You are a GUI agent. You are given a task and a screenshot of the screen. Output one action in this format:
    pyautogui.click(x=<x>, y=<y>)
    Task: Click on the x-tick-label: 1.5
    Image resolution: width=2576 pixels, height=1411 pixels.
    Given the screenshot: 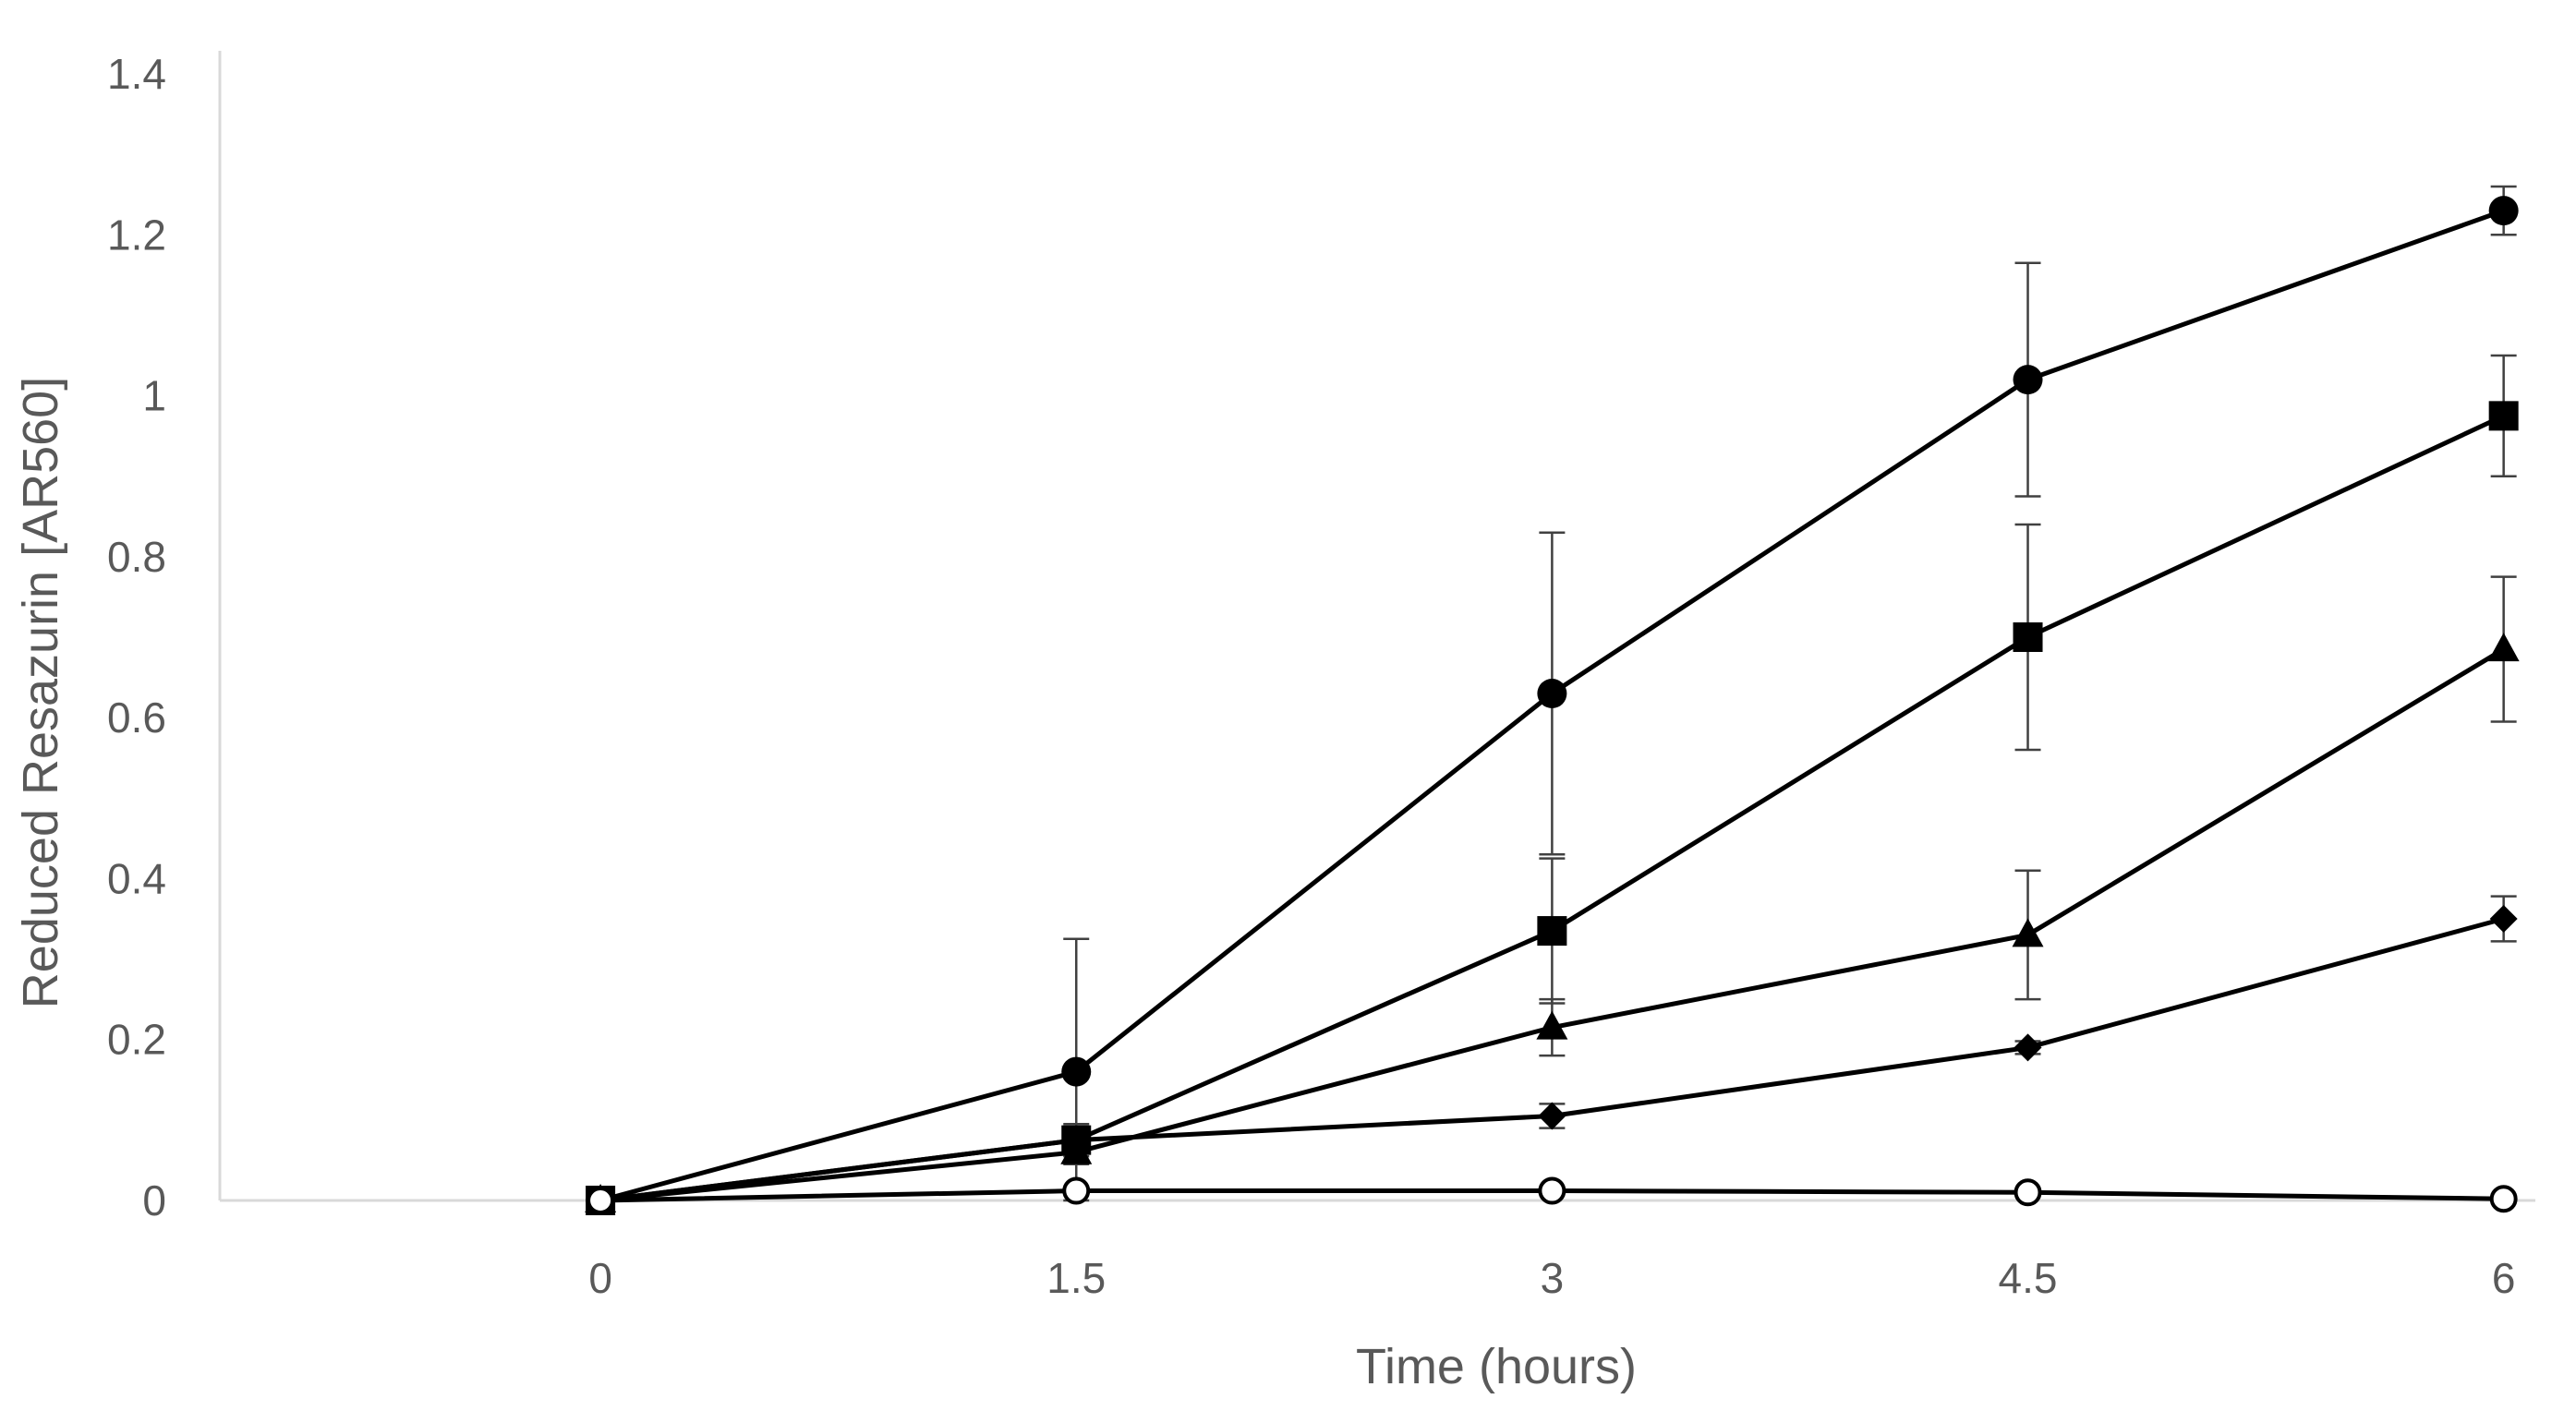 What is the action you would take?
    pyautogui.click(x=1076, y=1278)
    